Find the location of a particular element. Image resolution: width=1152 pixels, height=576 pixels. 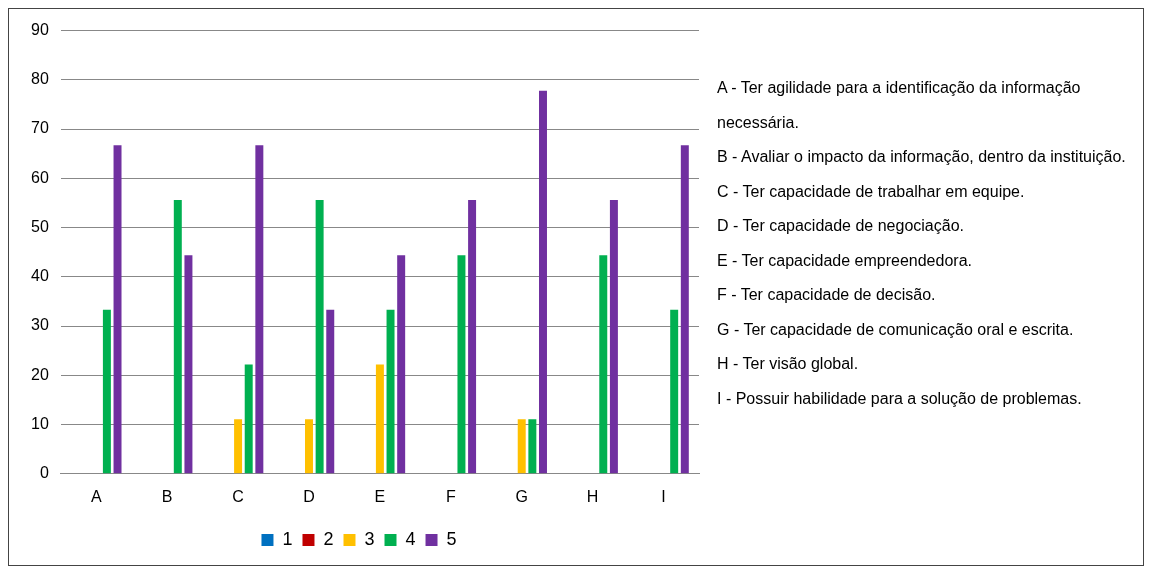

text: B - Avaliar o impacto da informação, dentro da instituição. is located at coordinates (922, 157).